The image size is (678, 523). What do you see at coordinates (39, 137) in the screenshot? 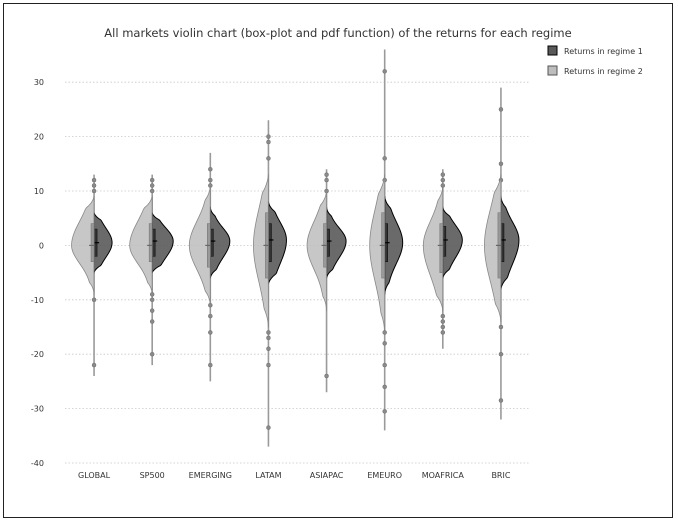
I see `y-tick-label: 20` at bounding box center [39, 137].